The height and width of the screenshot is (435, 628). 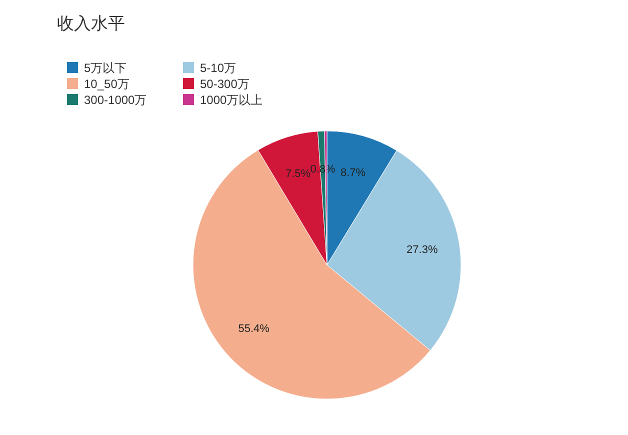 I want to click on data-label: 27.3%, so click(x=422, y=250).